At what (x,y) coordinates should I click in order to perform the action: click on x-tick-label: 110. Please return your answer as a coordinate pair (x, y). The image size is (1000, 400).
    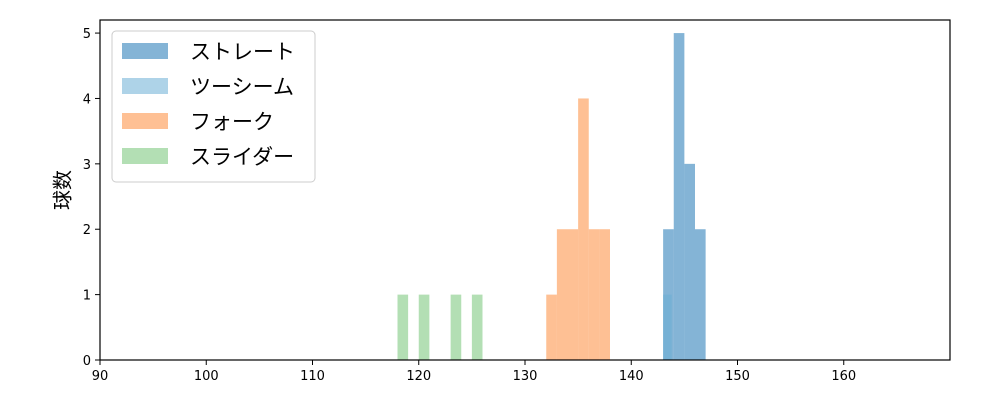
    Looking at the image, I should click on (312, 376).